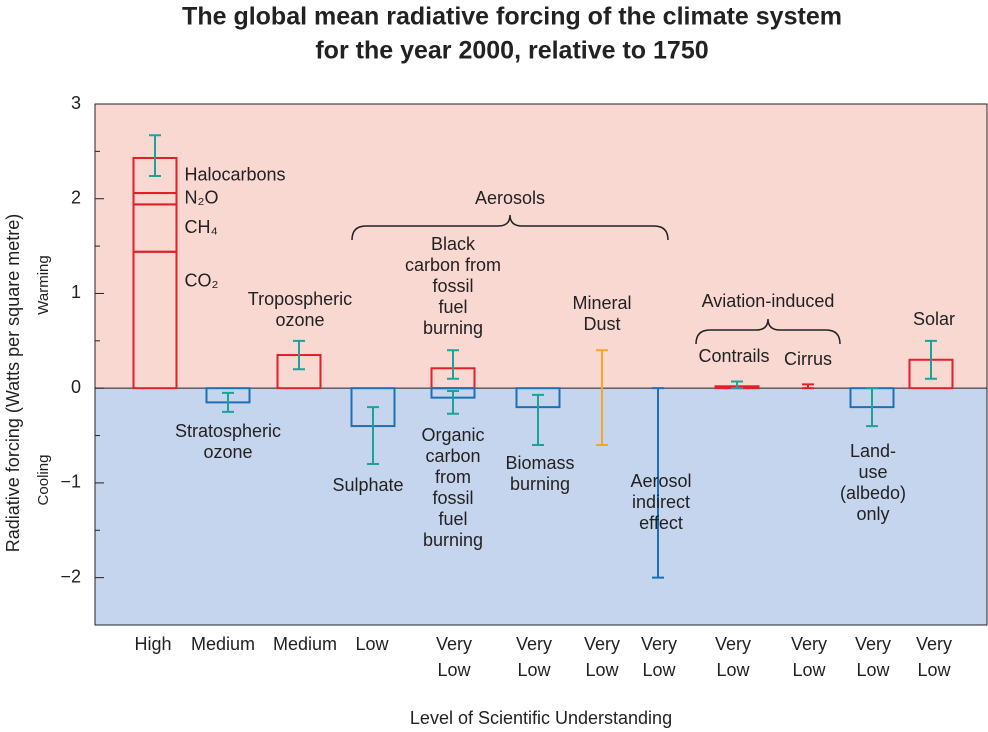 The width and height of the screenshot is (988, 732). What do you see at coordinates (300, 299) in the screenshot?
I see `bar-label: Tropospheric` at bounding box center [300, 299].